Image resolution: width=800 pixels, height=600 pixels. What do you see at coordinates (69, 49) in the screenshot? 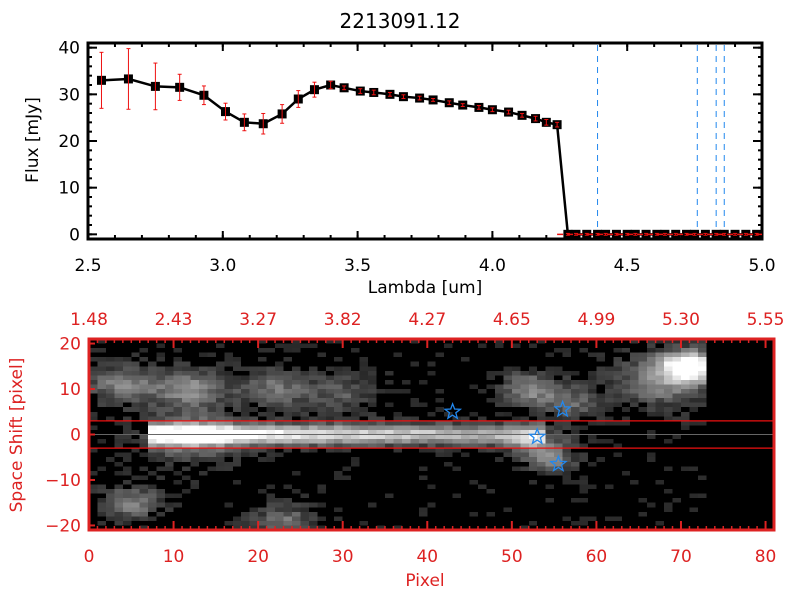
I see `y-tick-label: 40` at bounding box center [69, 49].